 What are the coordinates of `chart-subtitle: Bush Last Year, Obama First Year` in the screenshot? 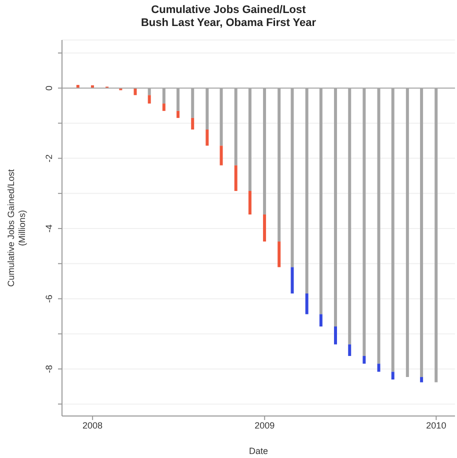 It's located at (229, 23).